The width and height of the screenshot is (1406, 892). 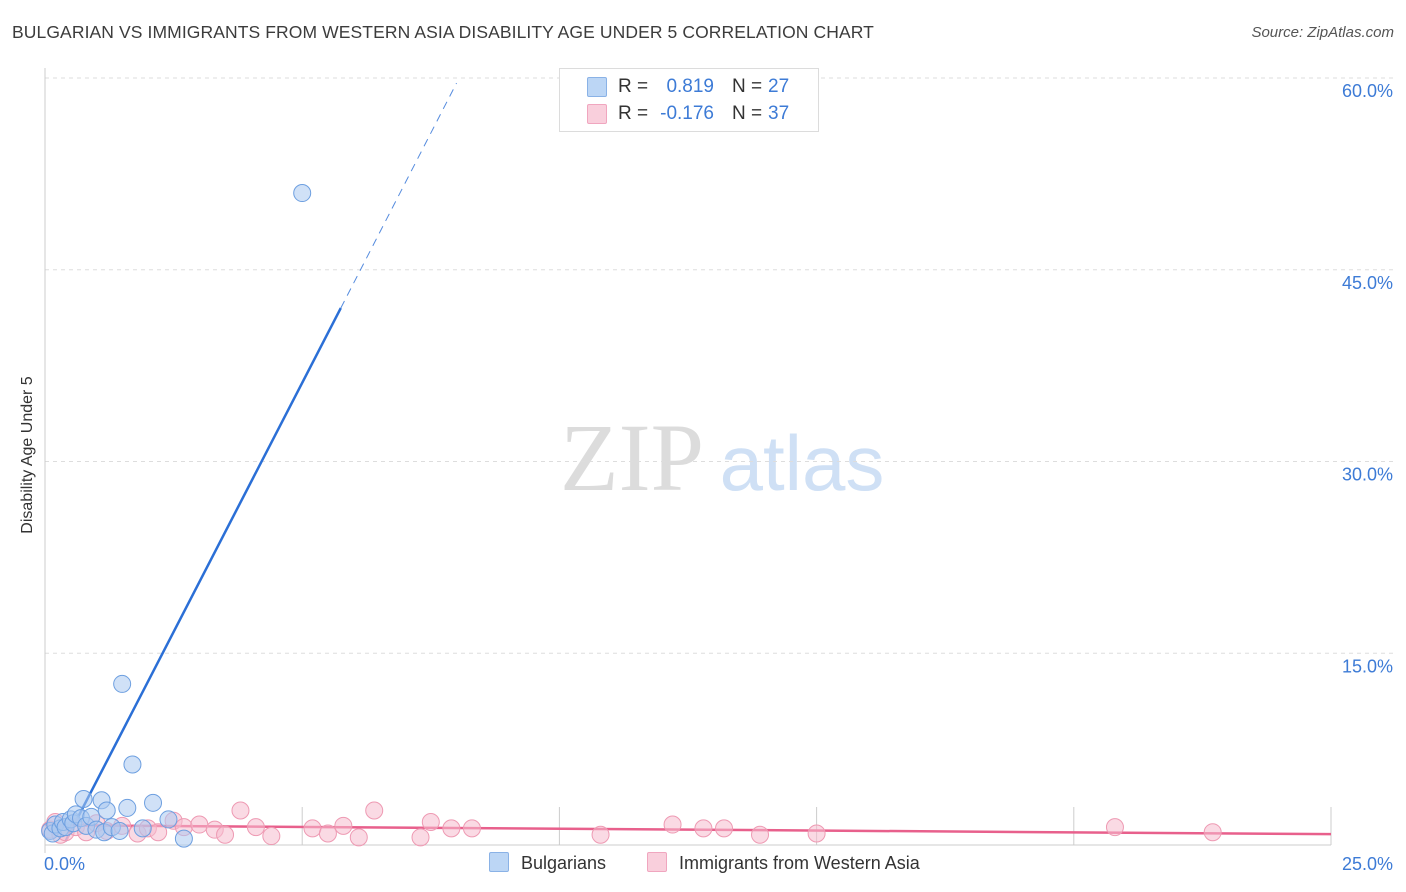 I want to click on series-legend-bulgarians: Bulgarians, so click(x=547, y=863).